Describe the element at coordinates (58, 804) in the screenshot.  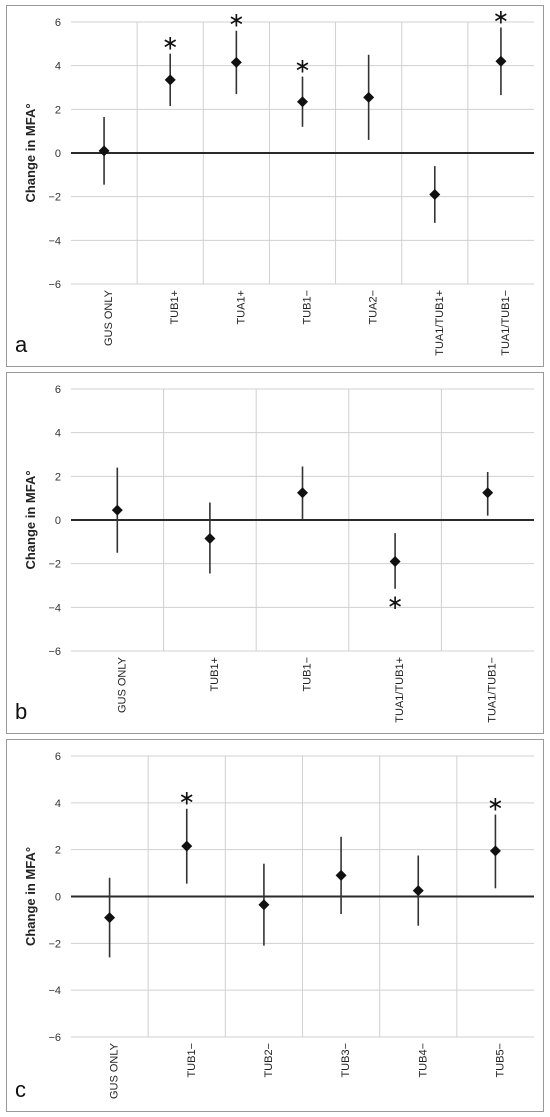
I see `y-tick-label-c-1: 4` at that location.